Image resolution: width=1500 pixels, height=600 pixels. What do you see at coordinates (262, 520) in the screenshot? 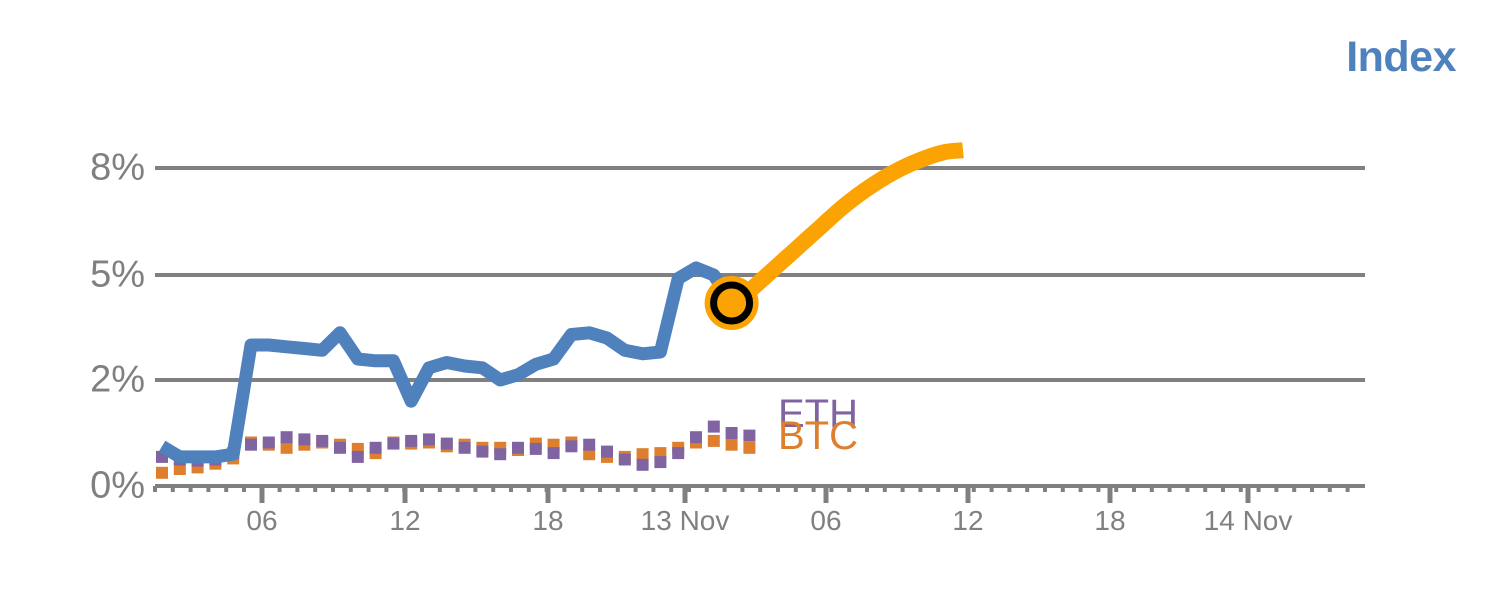
I see `x-axis-tick-label-0: 06` at bounding box center [262, 520].